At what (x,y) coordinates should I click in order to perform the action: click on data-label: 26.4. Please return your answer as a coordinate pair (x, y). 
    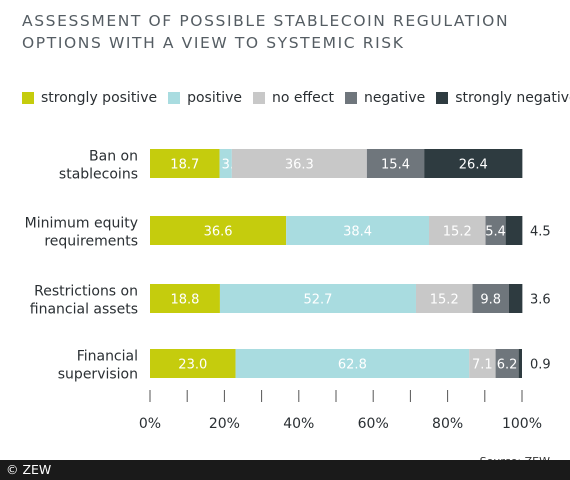
    Looking at the image, I should click on (473, 165).